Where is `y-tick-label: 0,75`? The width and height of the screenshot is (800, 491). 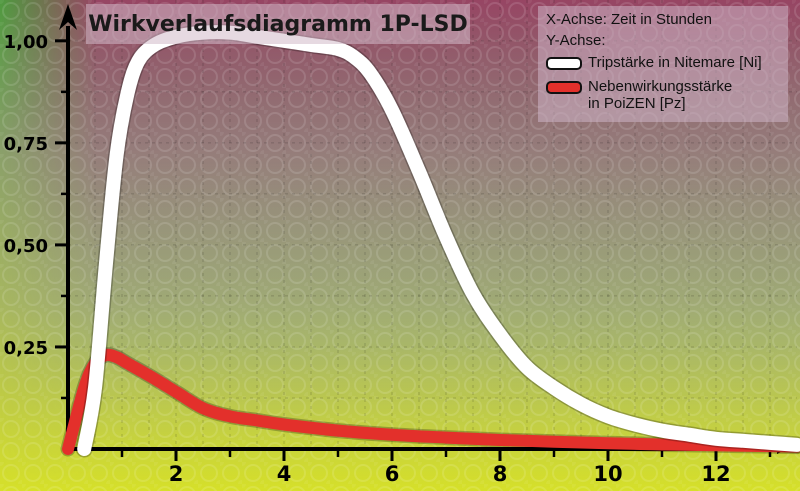 y-tick-label: 0,75 is located at coordinates (26, 144).